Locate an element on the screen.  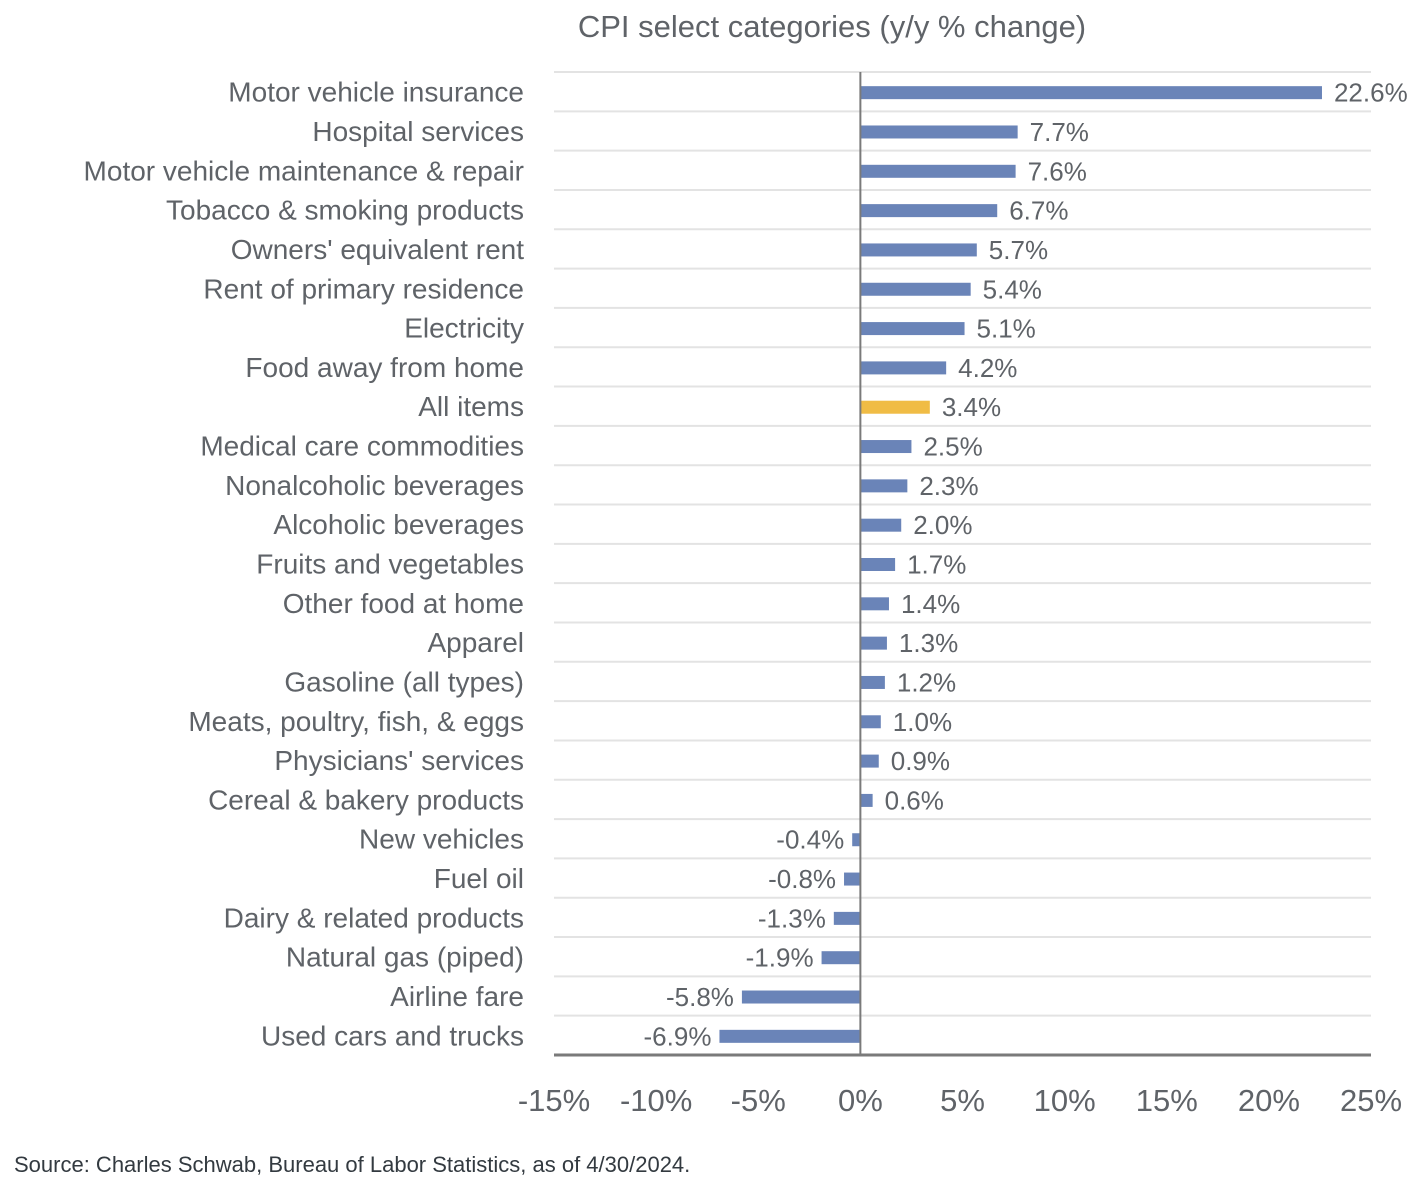
x-tick-label: 5% is located at coordinates (962, 1100).